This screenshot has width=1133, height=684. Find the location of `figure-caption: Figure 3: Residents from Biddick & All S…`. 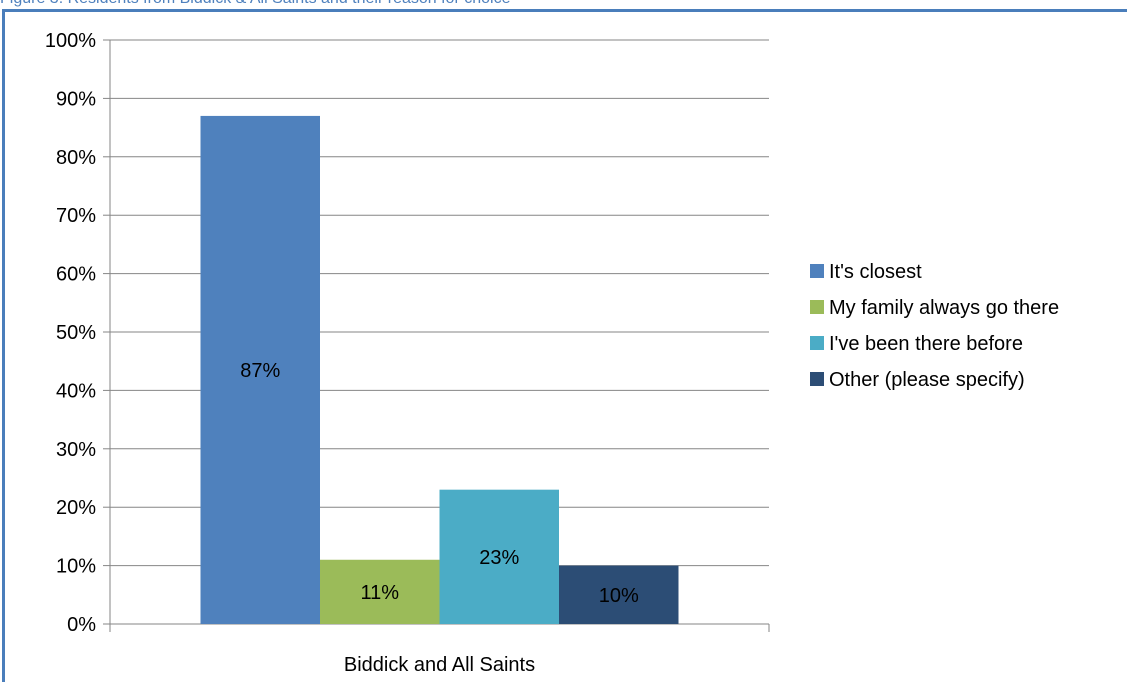

figure-caption: Figure 3: Residents from Biddick & All S… is located at coordinates (255, 4).